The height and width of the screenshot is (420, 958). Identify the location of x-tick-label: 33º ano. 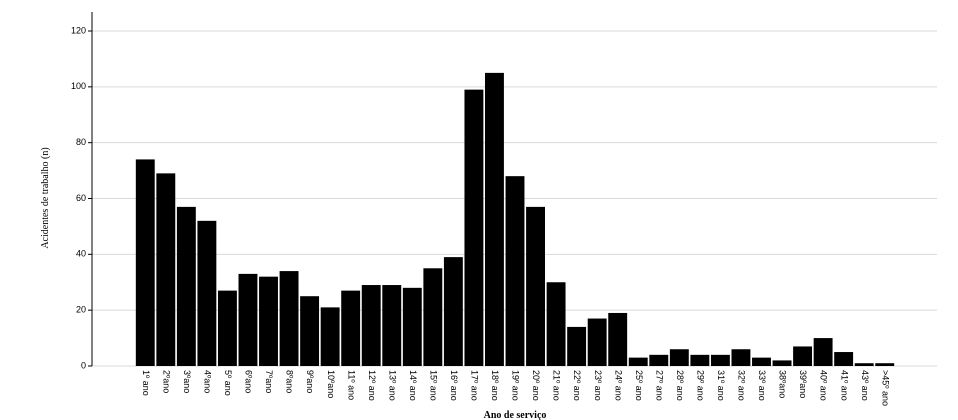
(762, 385).